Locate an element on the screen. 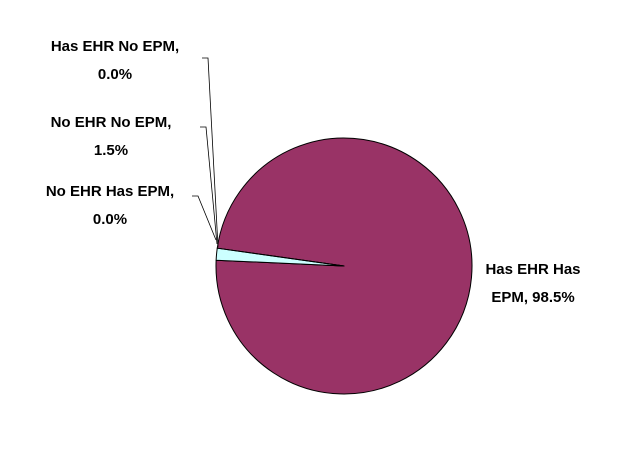 The image size is (633, 468). data-label-no-ehr-has-epm: No EHR Has EPM, 0.0% is located at coordinates (110, 205).